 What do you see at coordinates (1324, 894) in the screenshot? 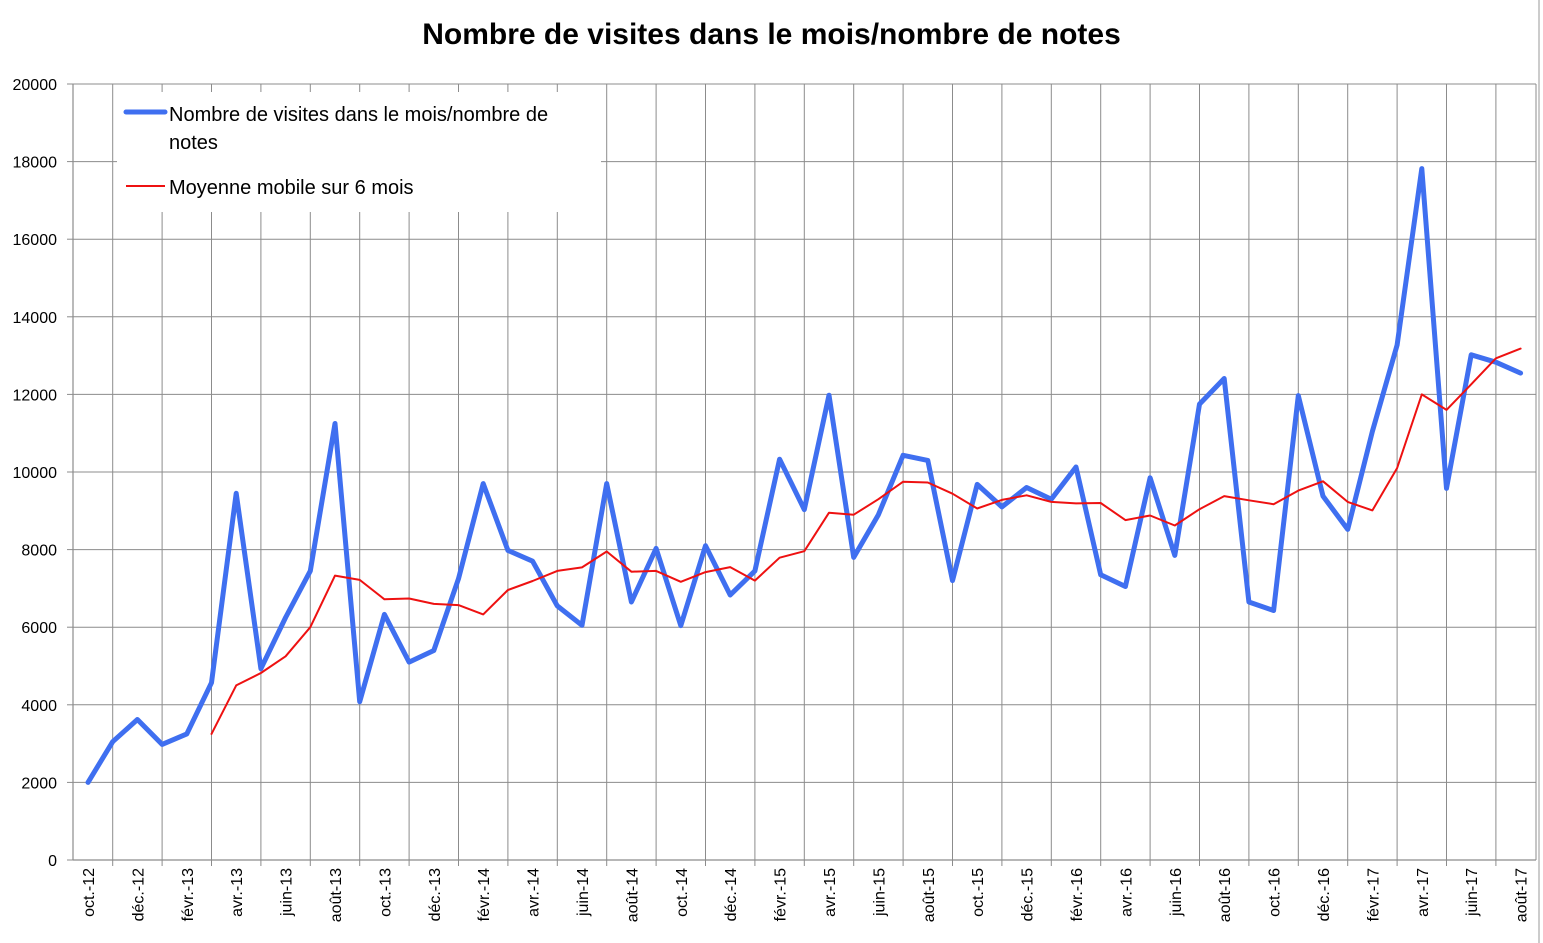
I see `x-tick-label: déc.-16` at bounding box center [1324, 894].